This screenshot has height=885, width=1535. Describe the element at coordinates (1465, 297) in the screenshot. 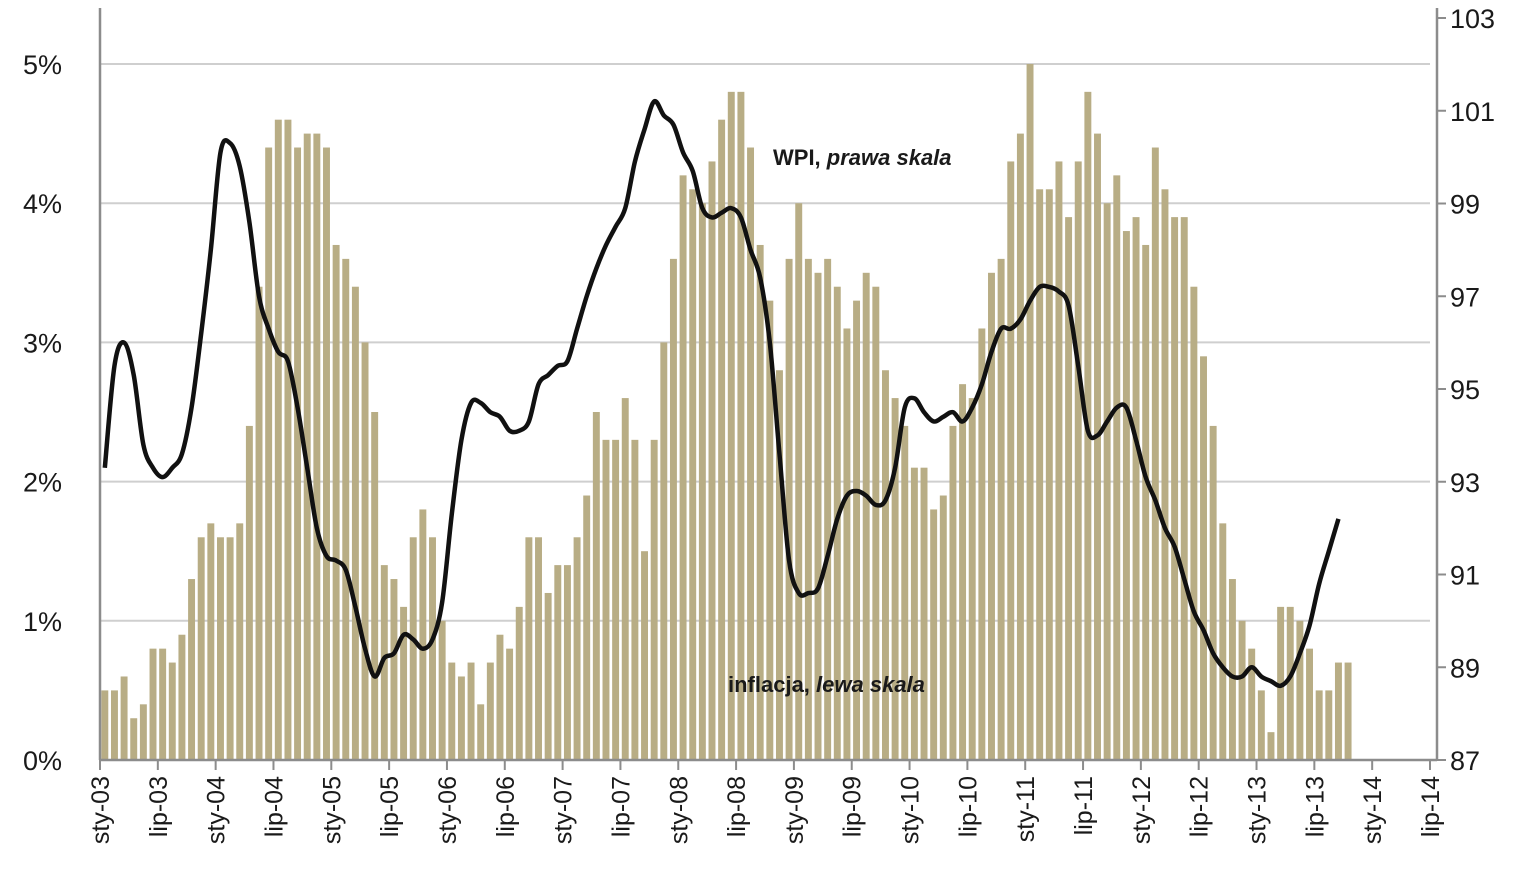

I see `y-right-tick-label: 97` at that location.